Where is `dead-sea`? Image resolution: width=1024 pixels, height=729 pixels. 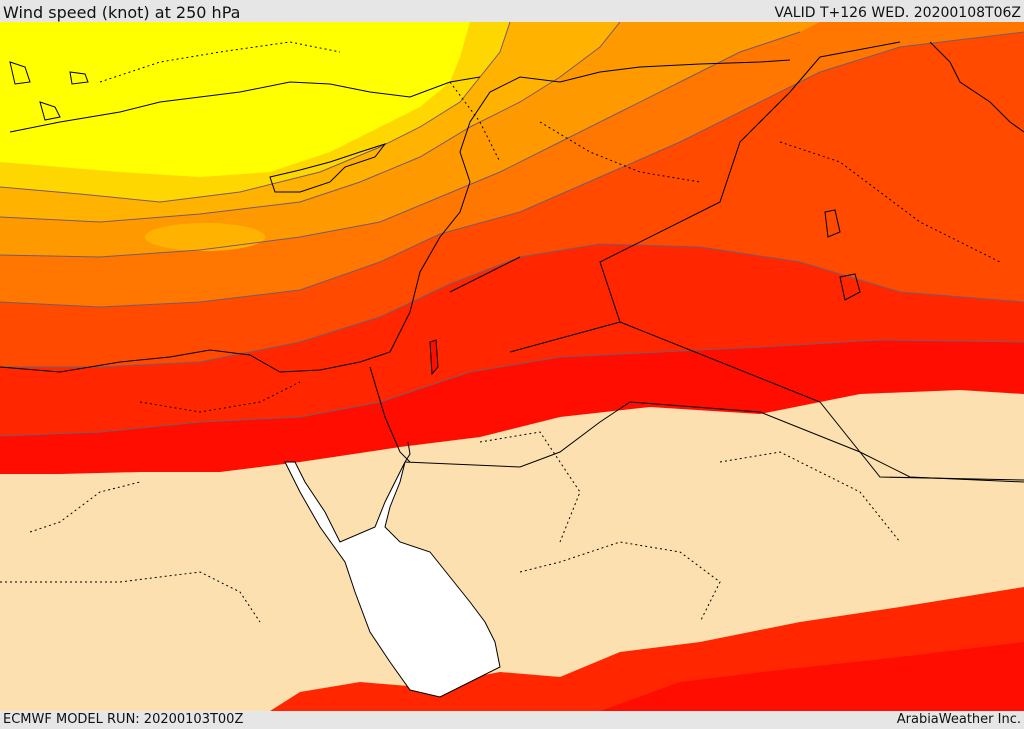
dead-sea is located at coordinates (434, 357).